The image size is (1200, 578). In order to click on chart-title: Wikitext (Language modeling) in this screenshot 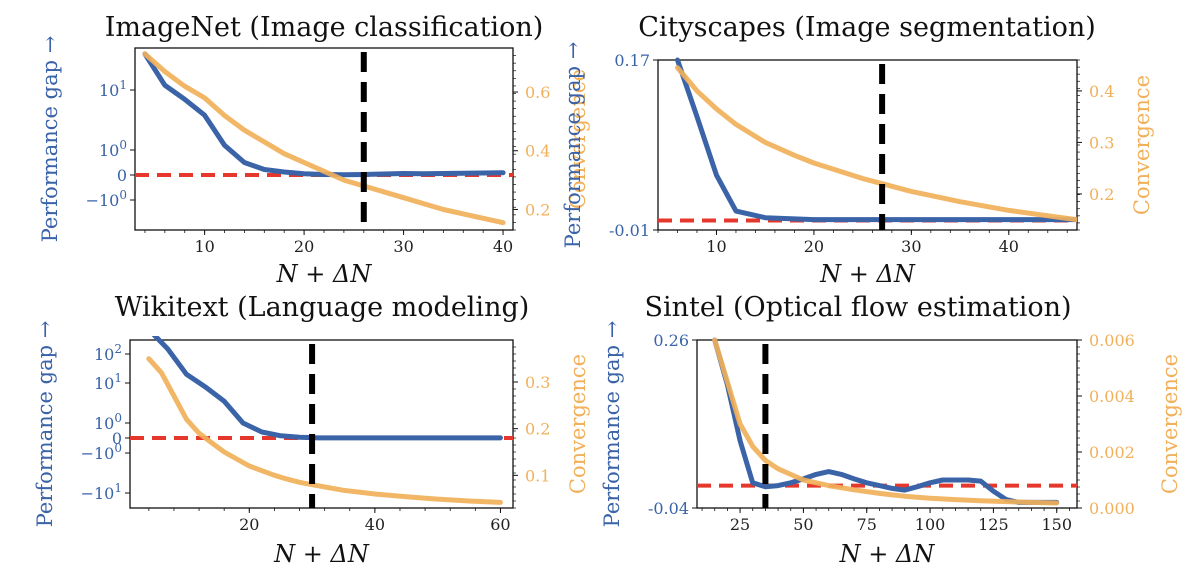, I will do `click(322, 307)`.